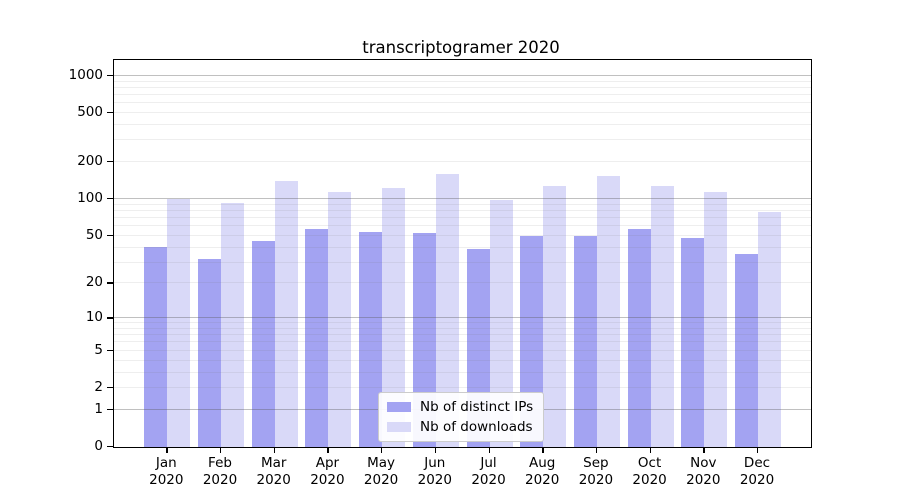 The image size is (900, 500). Describe the element at coordinates (328, 450) in the screenshot. I see `x-tick-mark-apr` at that location.